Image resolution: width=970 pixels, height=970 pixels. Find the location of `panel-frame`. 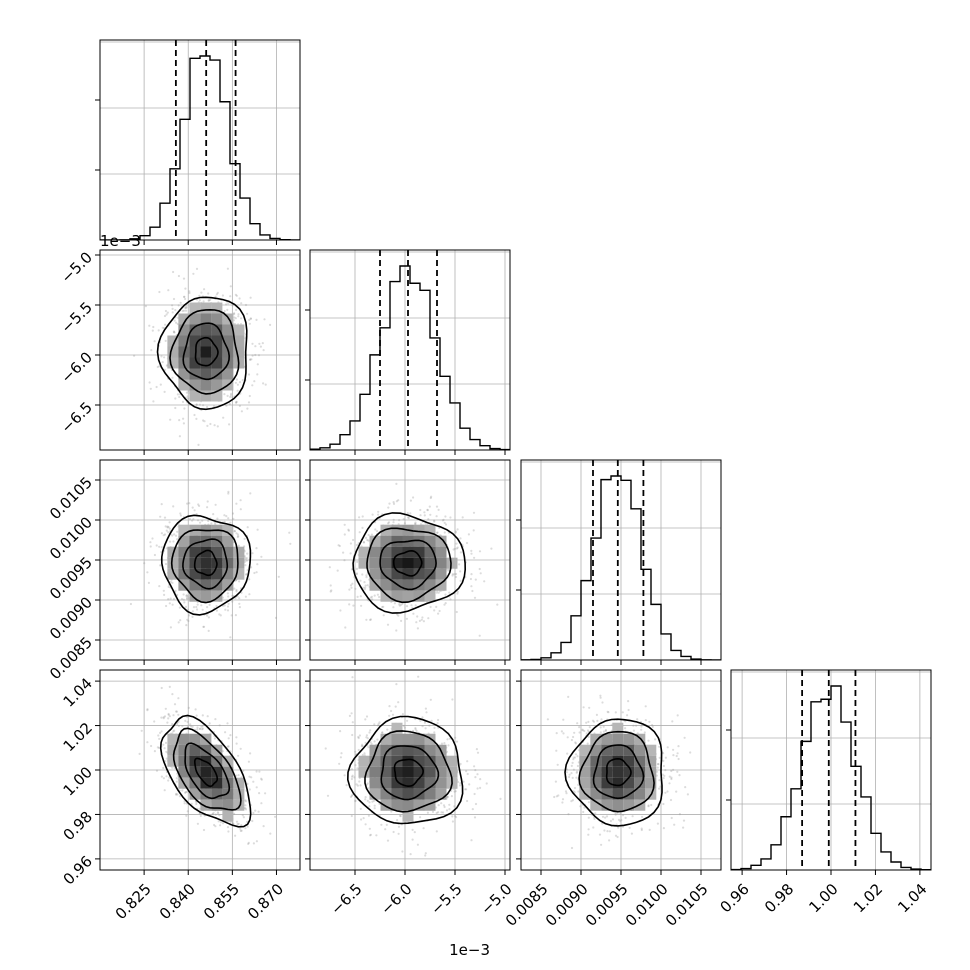

panel-frame is located at coordinates (410, 350).